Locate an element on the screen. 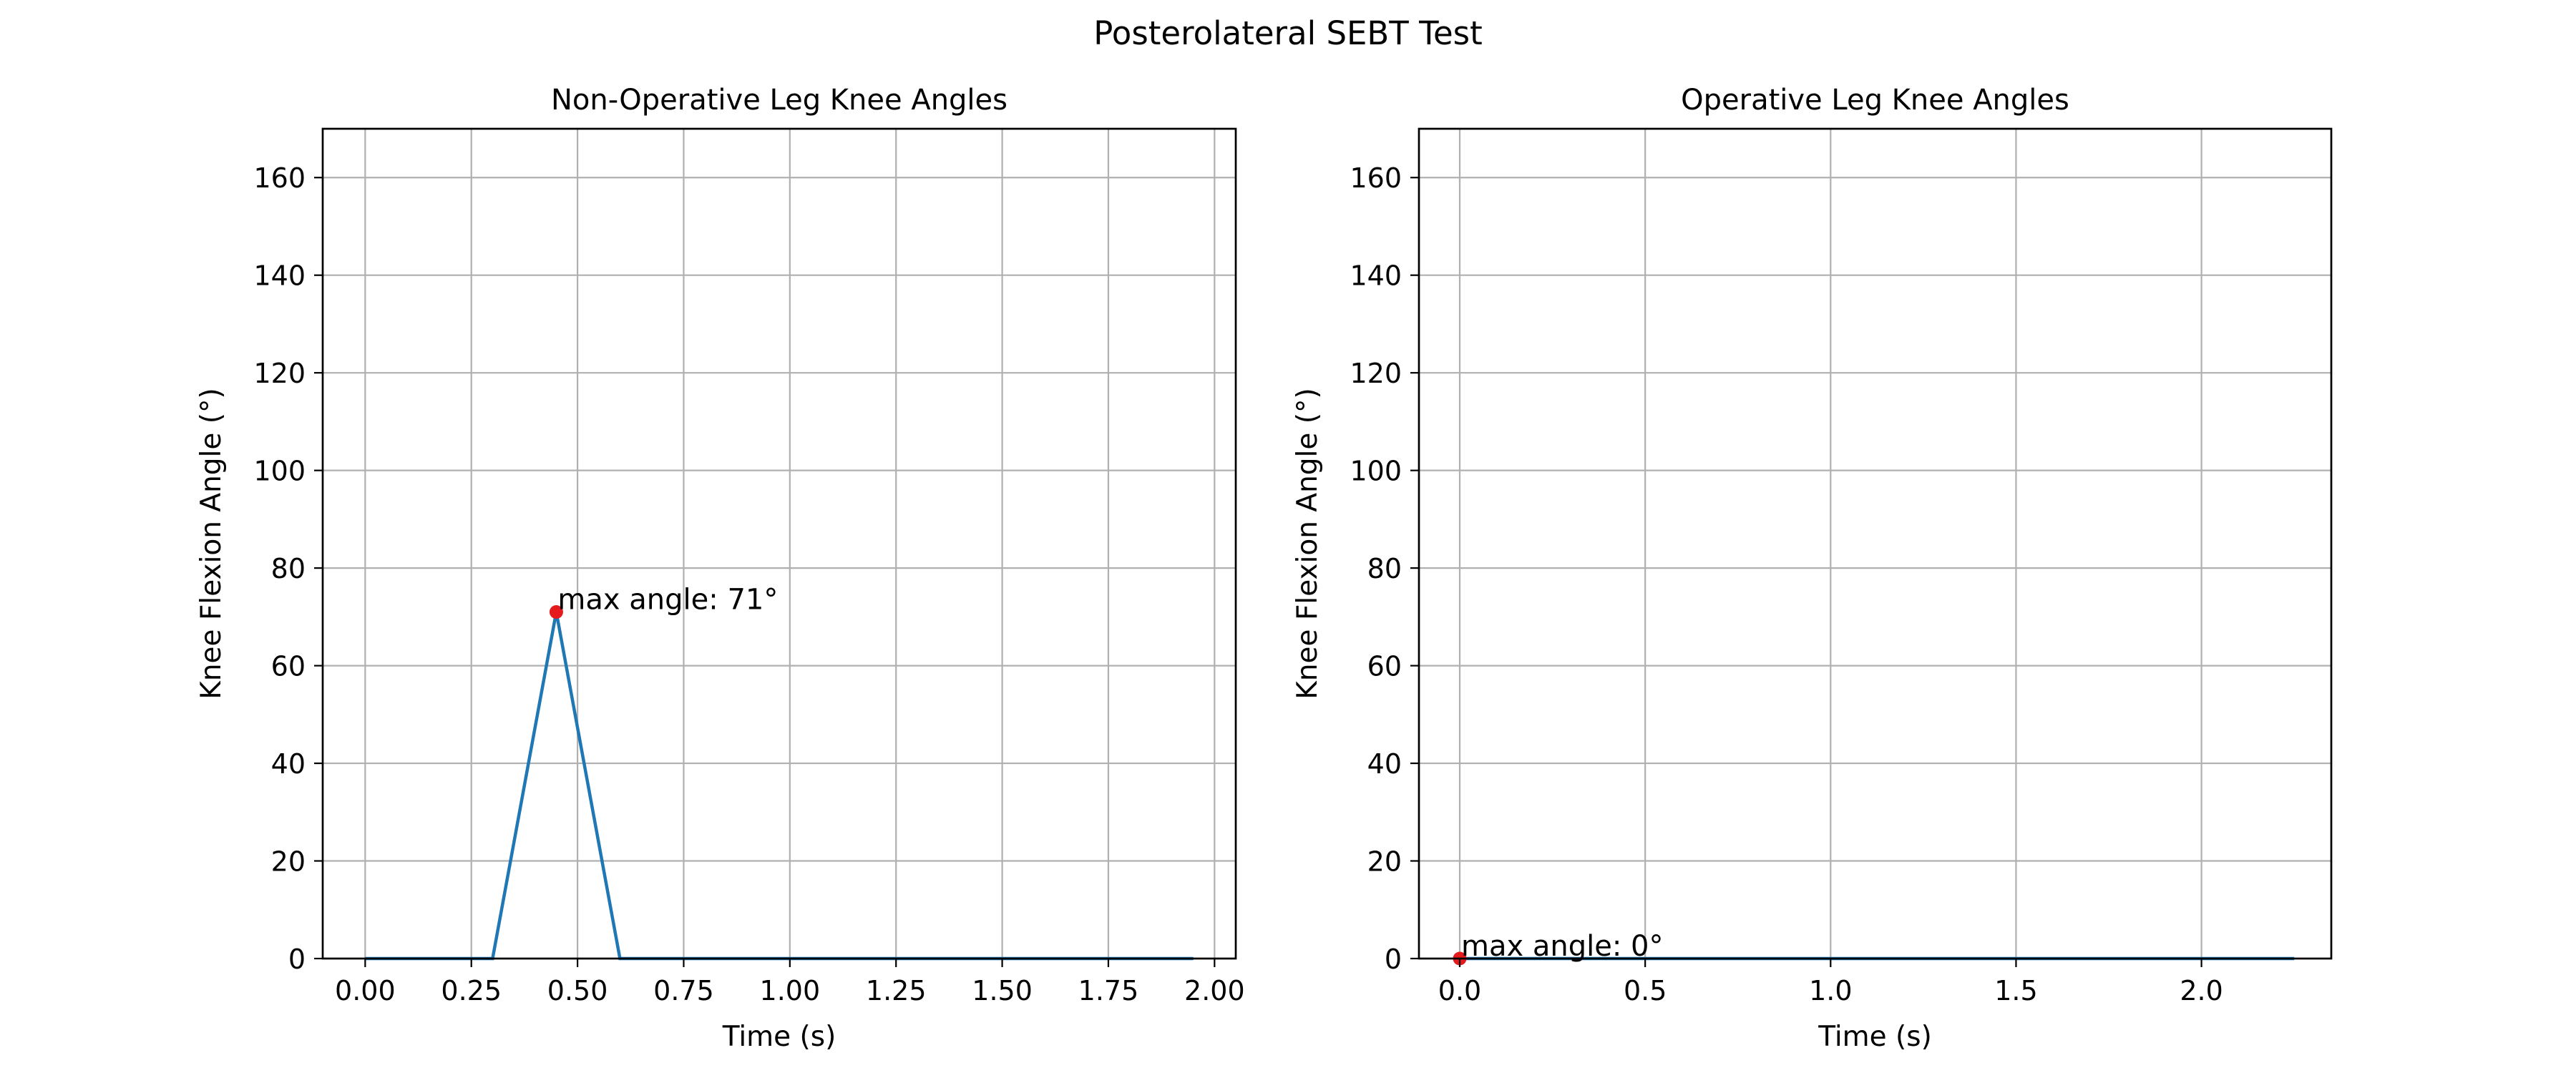 Image resolution: width=2576 pixels, height=1073 pixels. x-tick-label: 2.00 is located at coordinates (1214, 990).